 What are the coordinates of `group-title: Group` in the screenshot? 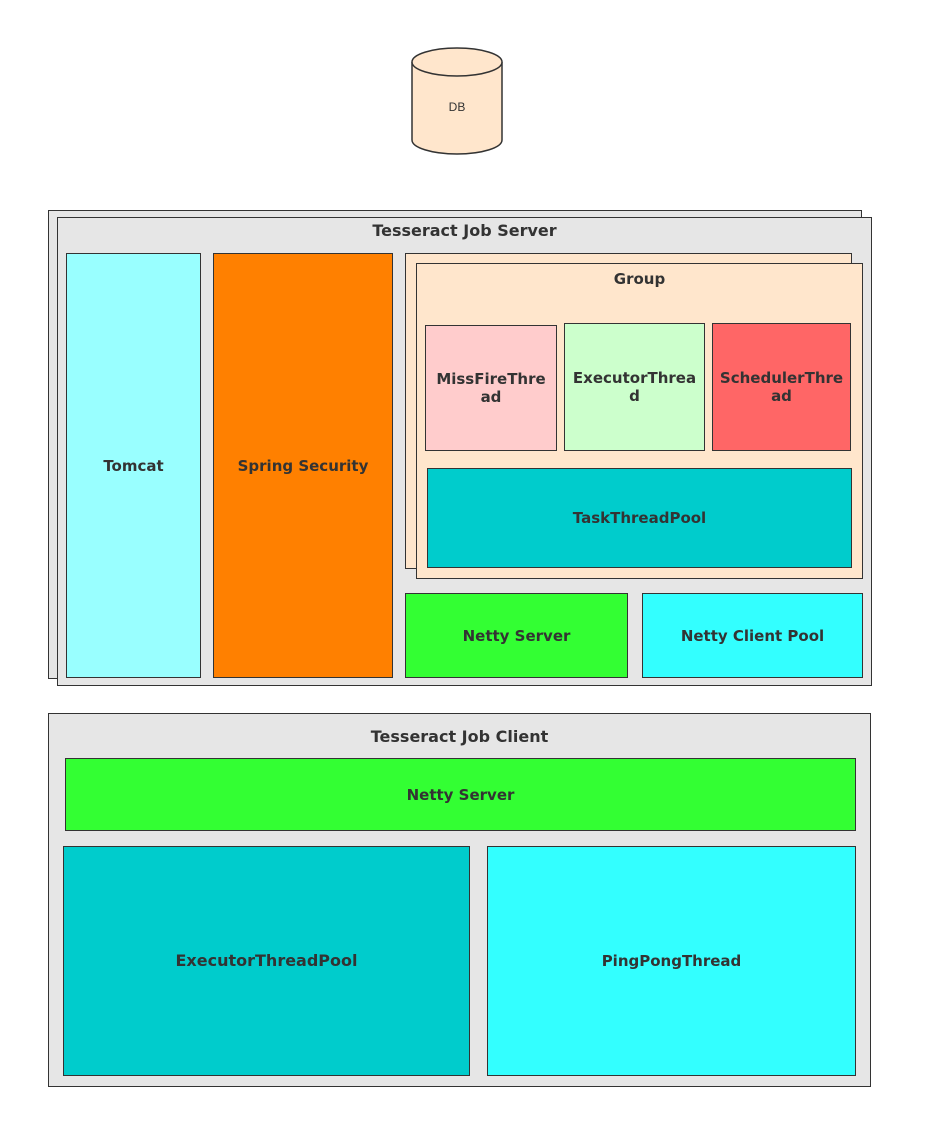 It's located at (639, 279).